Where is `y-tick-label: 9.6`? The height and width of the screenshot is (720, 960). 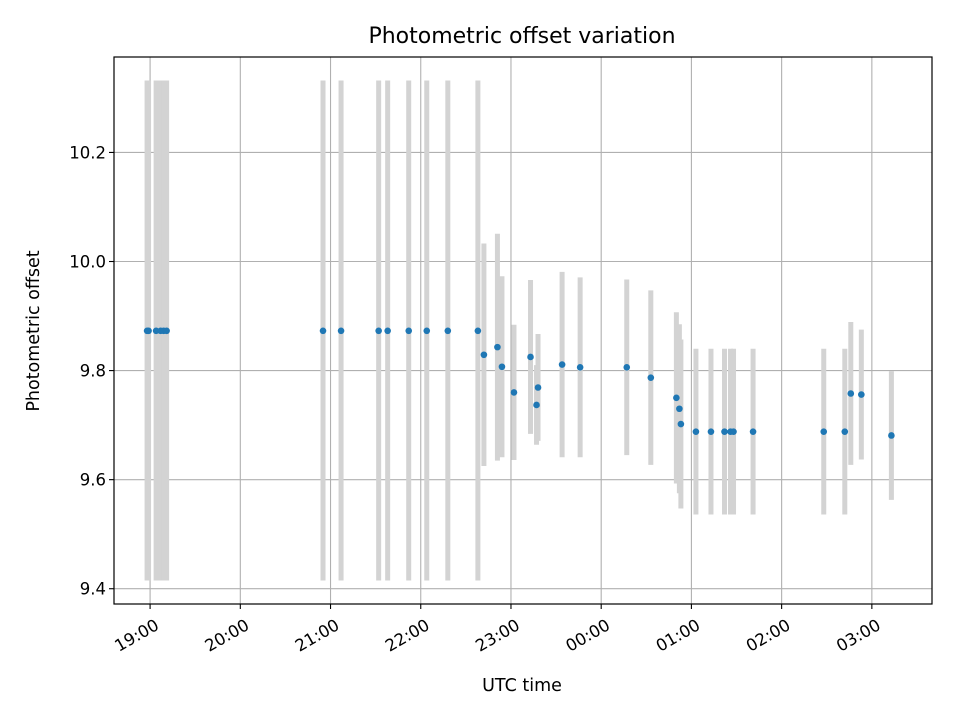 y-tick-label: 9.6 is located at coordinates (93, 480).